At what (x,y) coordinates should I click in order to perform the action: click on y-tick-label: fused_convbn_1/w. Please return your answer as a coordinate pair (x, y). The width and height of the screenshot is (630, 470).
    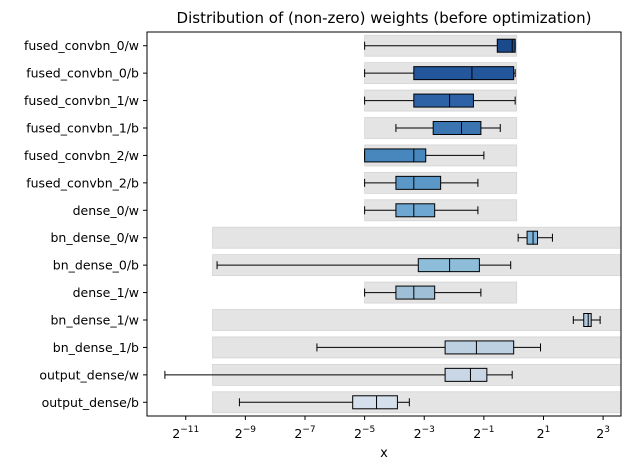
    Looking at the image, I should click on (81, 100).